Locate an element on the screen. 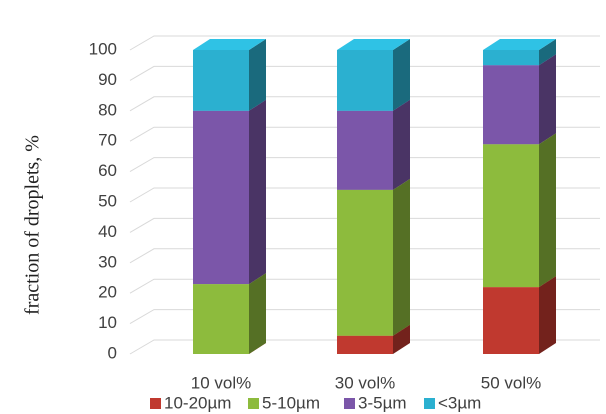  x-tick-label: 30 vol% is located at coordinates (365, 382).